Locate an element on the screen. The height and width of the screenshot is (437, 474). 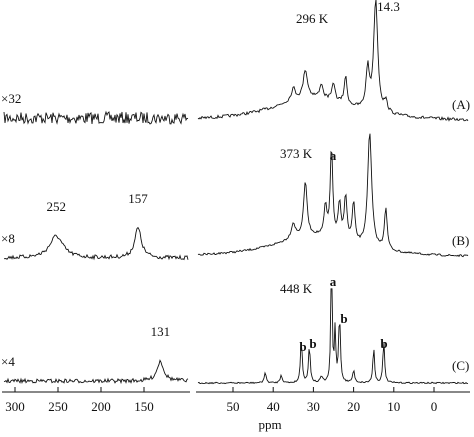
tick-label: 40 is located at coordinates (273, 406).